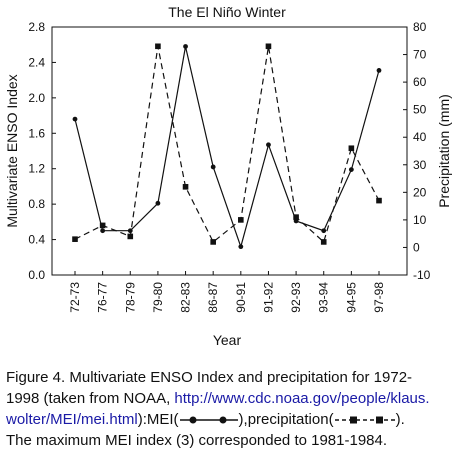  What do you see at coordinates (12, 150) in the screenshot?
I see `y-axis-left-title: Multivariate ENSO Index` at bounding box center [12, 150].